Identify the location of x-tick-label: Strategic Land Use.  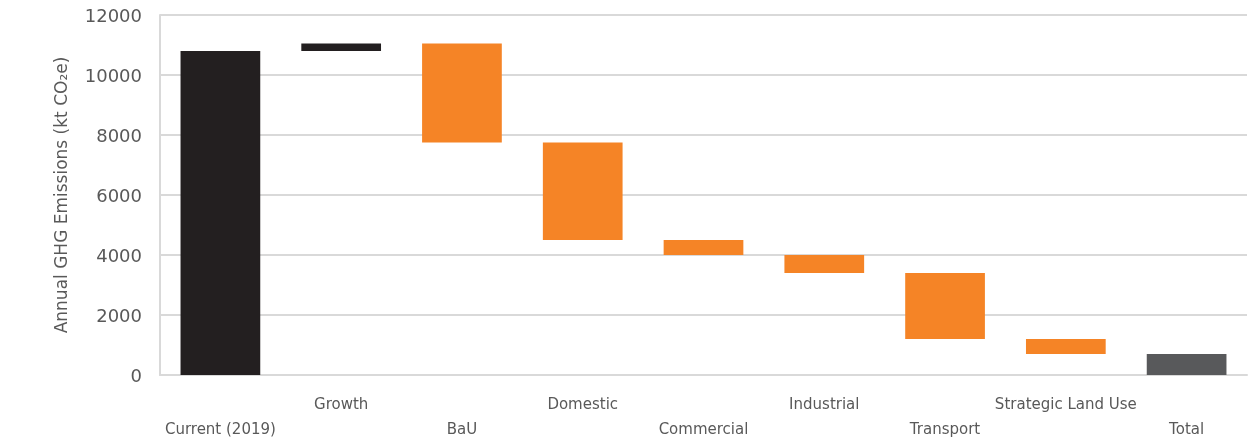
(1065, 403).